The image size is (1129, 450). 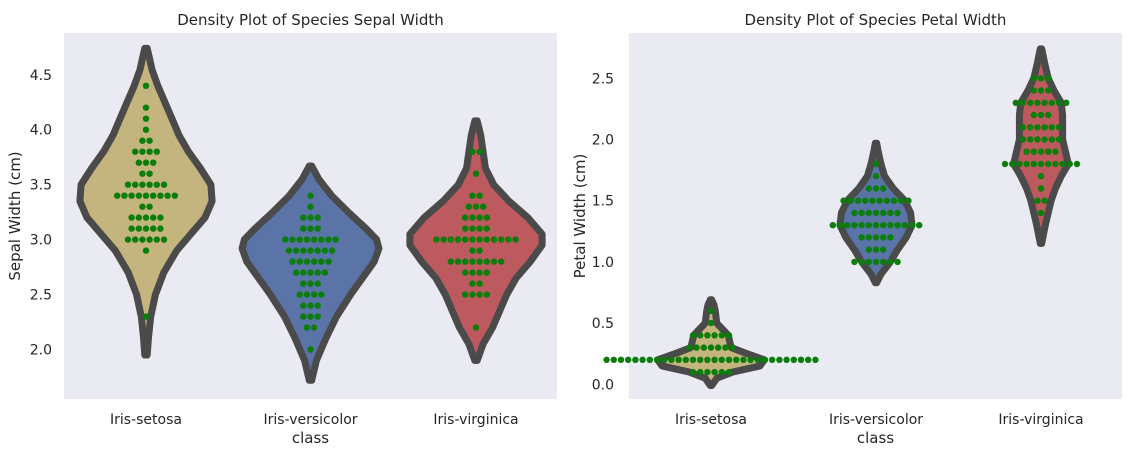 I want to click on x-tick-label: Iris-virginica, so click(x=475, y=420).